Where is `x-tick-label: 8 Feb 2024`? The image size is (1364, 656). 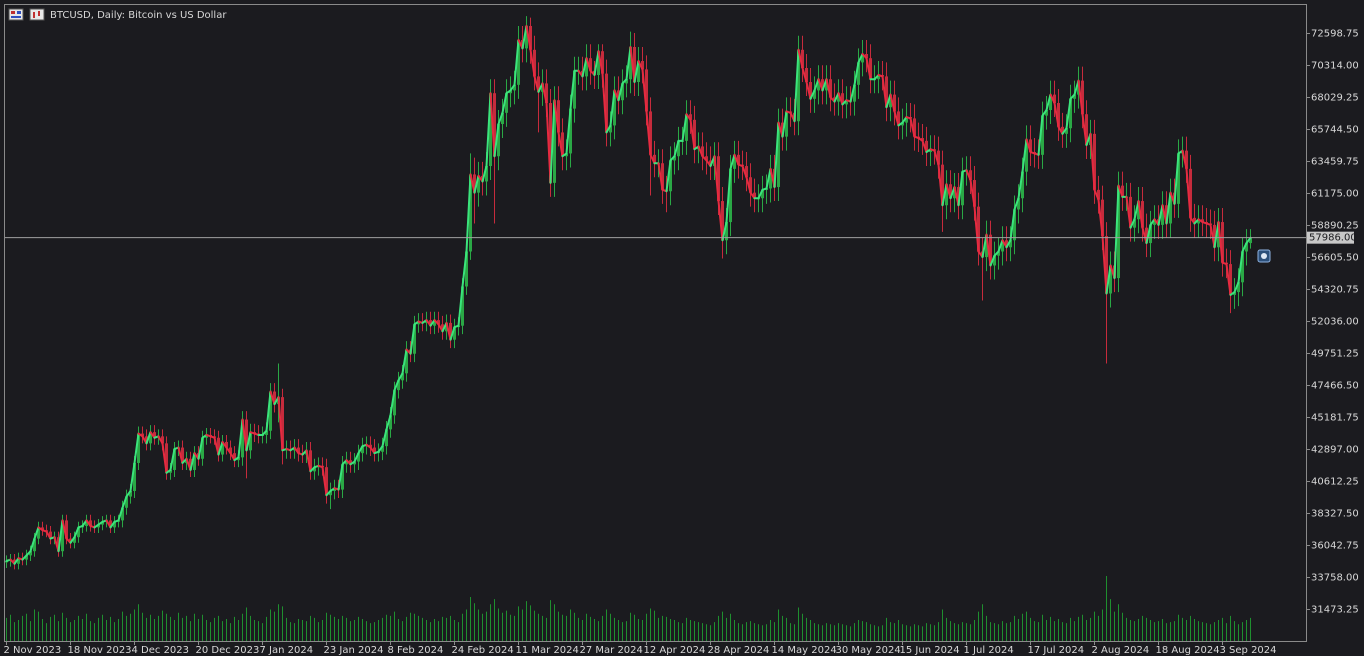
x-tick-label: 8 Feb 2024 is located at coordinates (416, 650).